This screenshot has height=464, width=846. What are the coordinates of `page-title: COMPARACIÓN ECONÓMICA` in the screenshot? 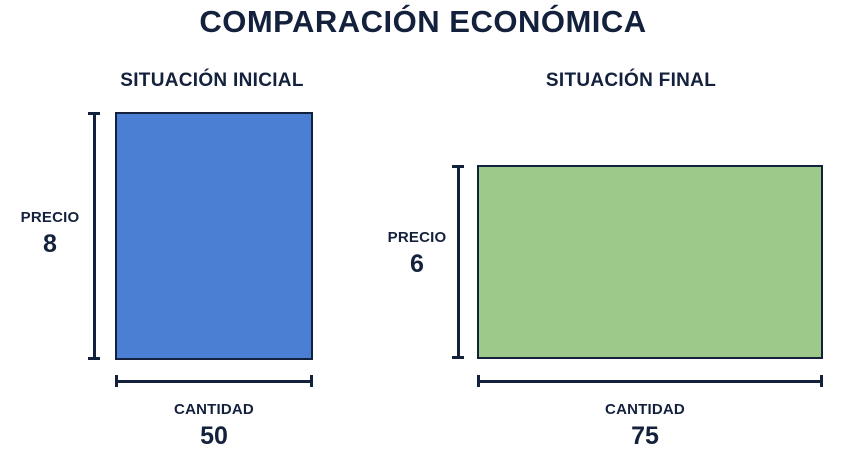 It's located at (423, 21).